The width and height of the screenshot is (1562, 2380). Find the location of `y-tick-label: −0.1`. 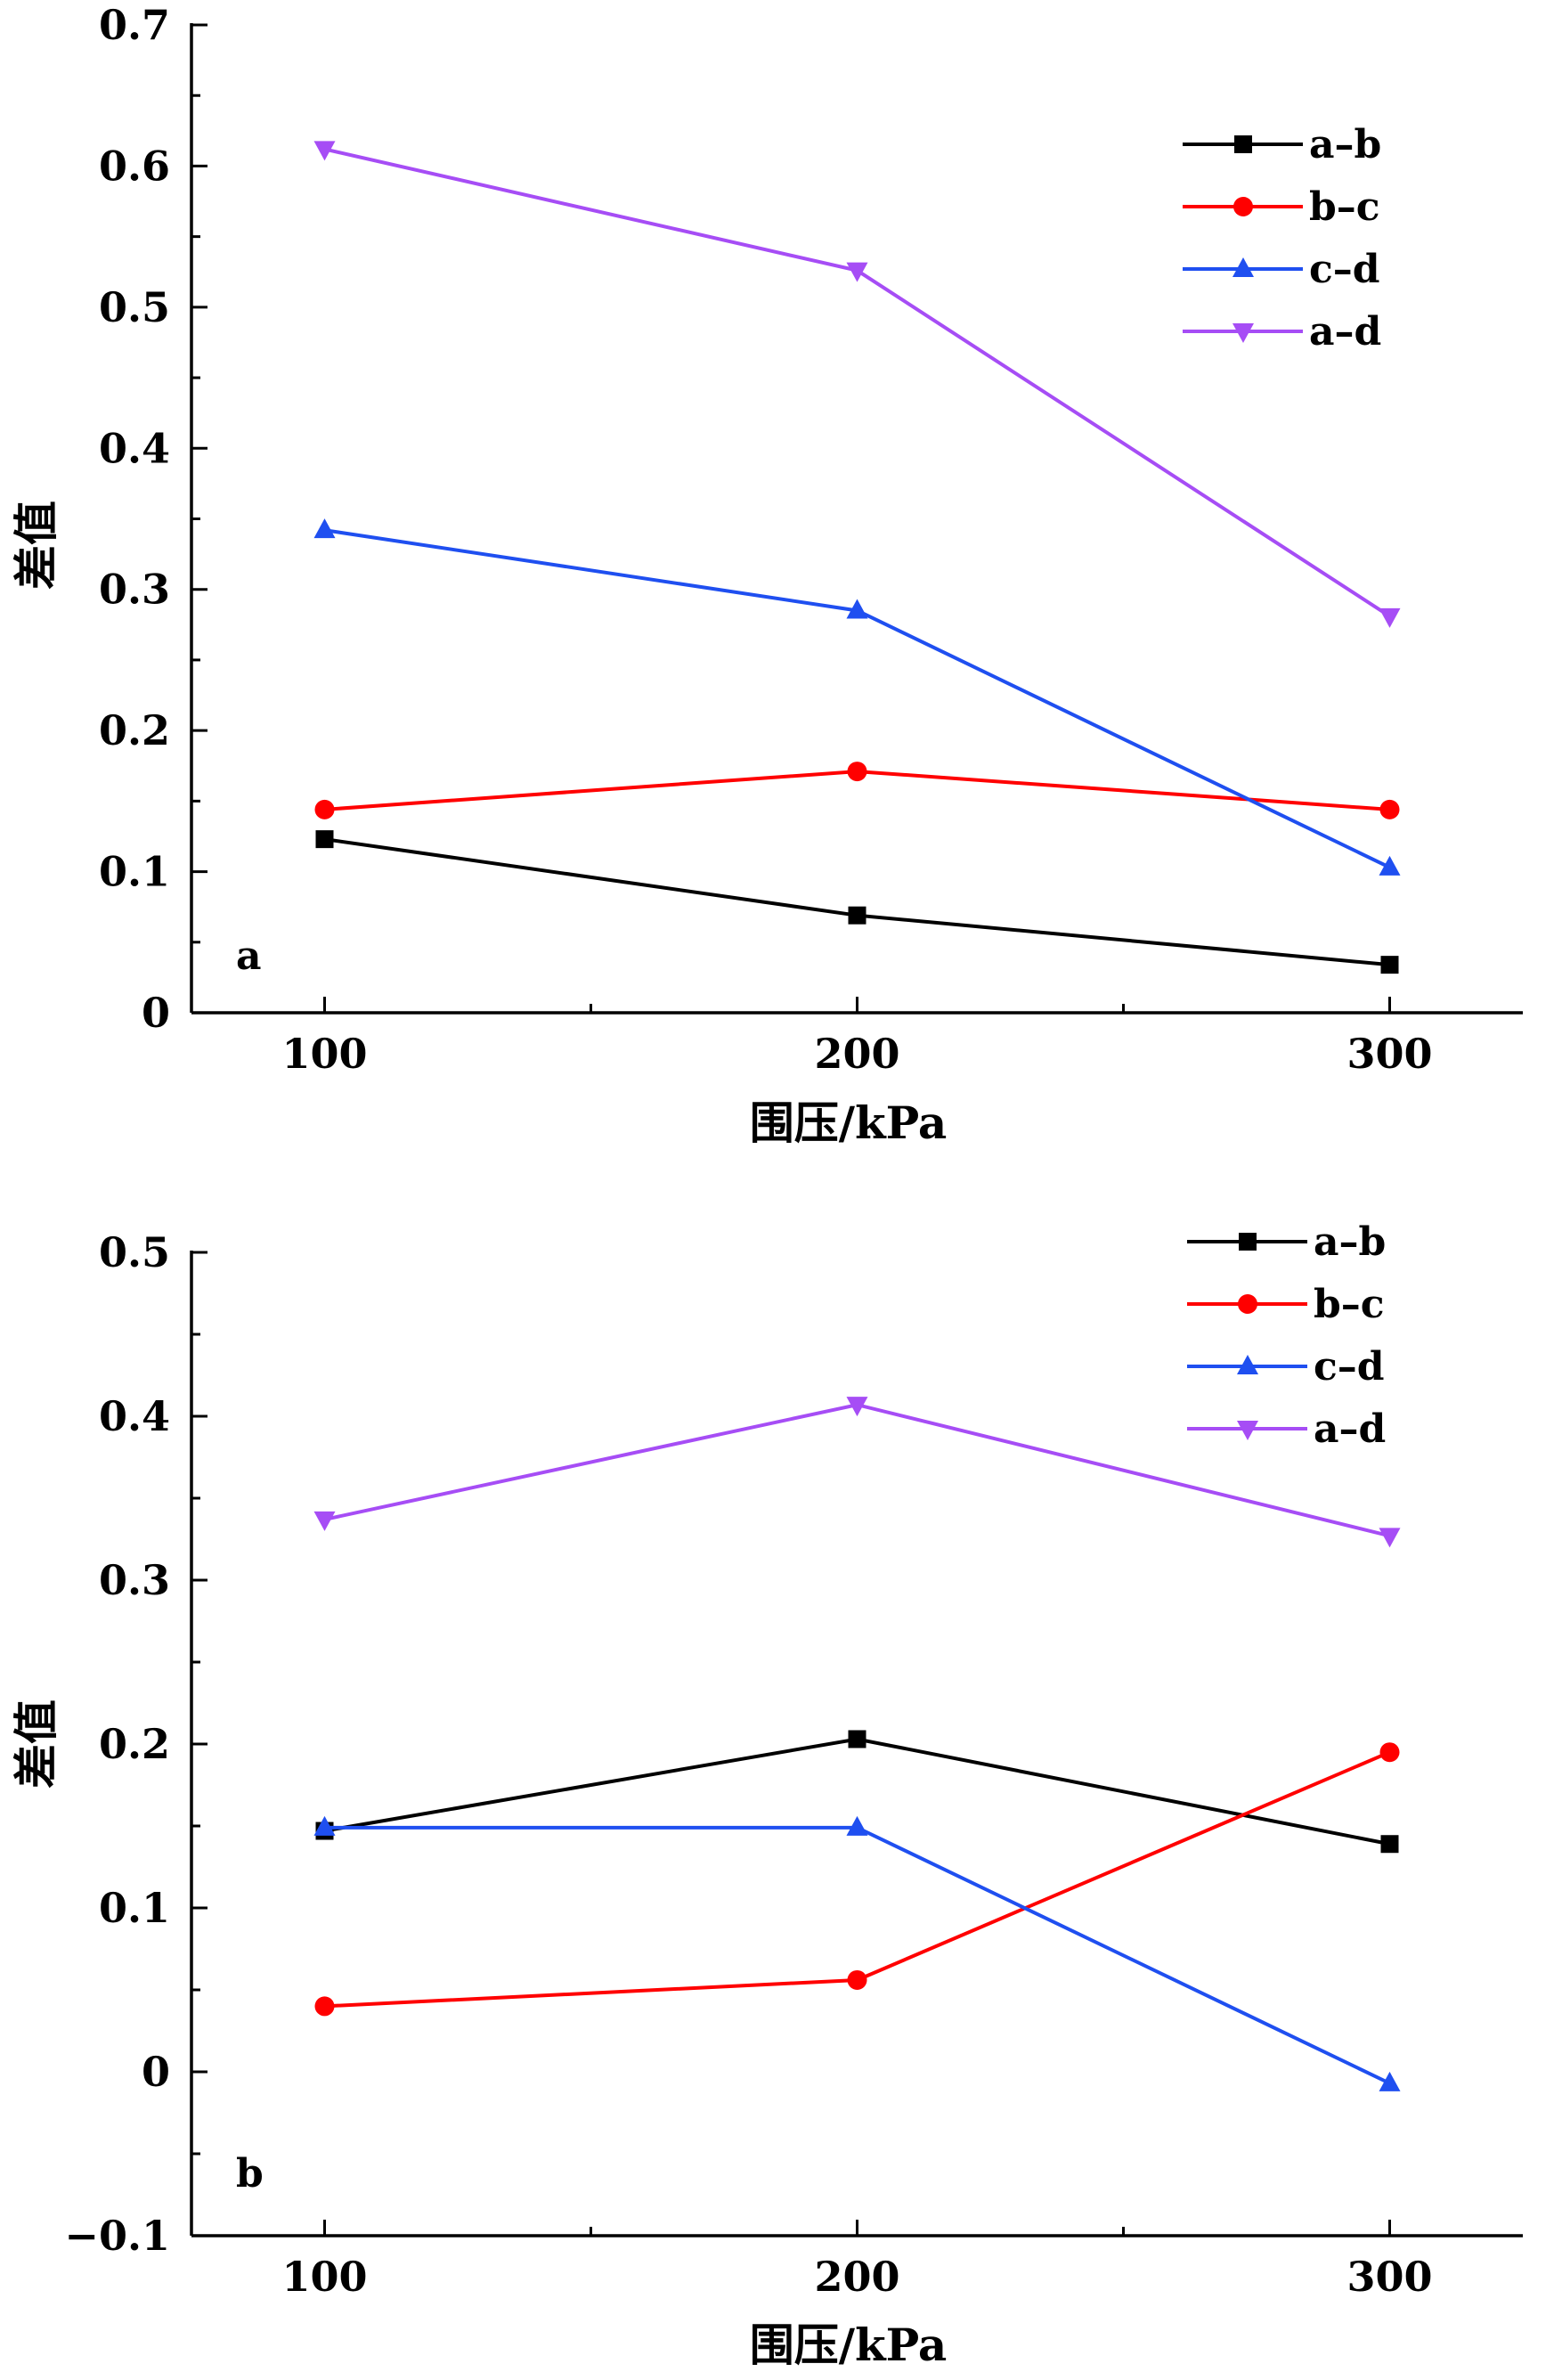

y-tick-label: −0.1 is located at coordinates (117, 2236).